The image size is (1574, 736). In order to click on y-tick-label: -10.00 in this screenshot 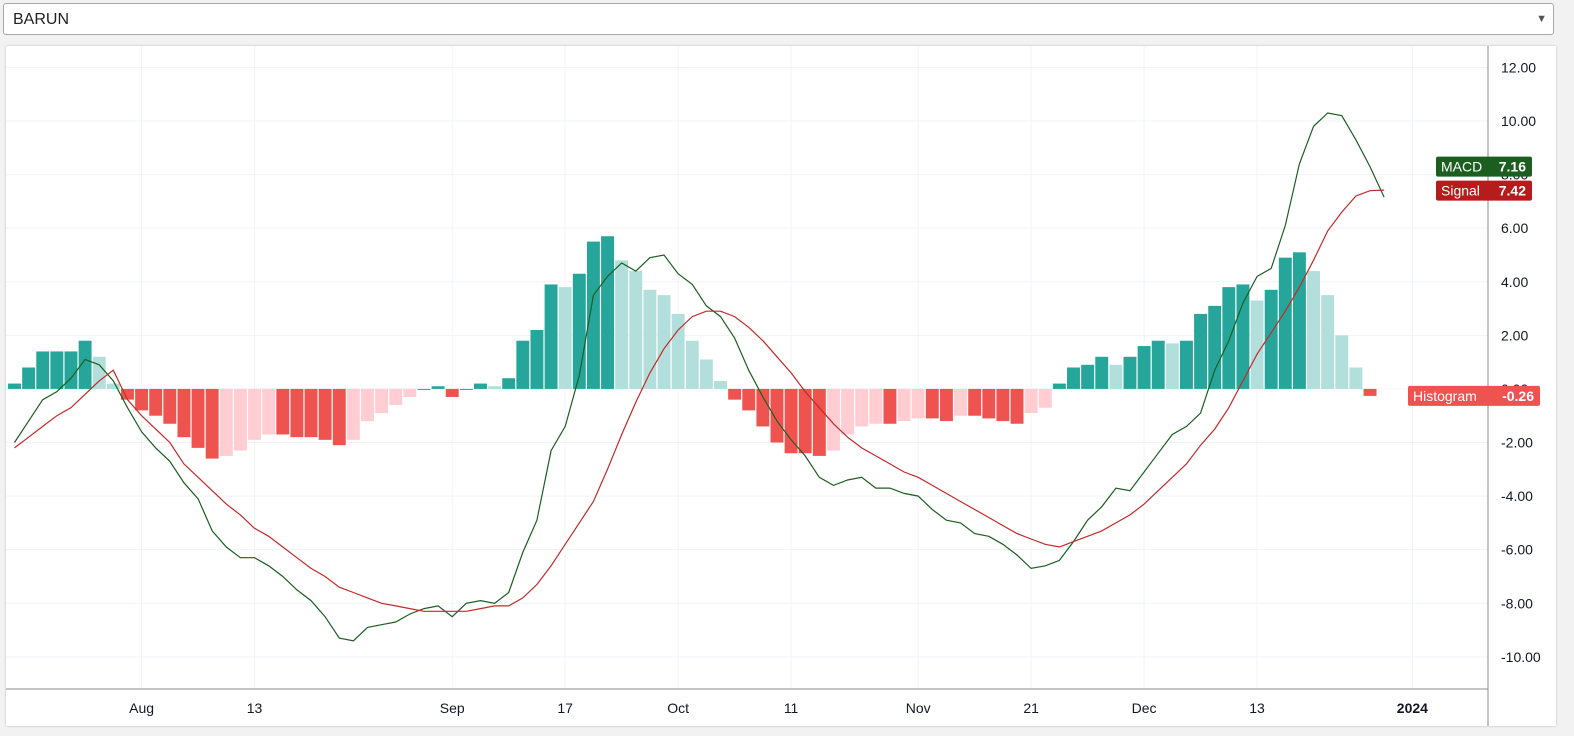, I will do `click(1521, 657)`.